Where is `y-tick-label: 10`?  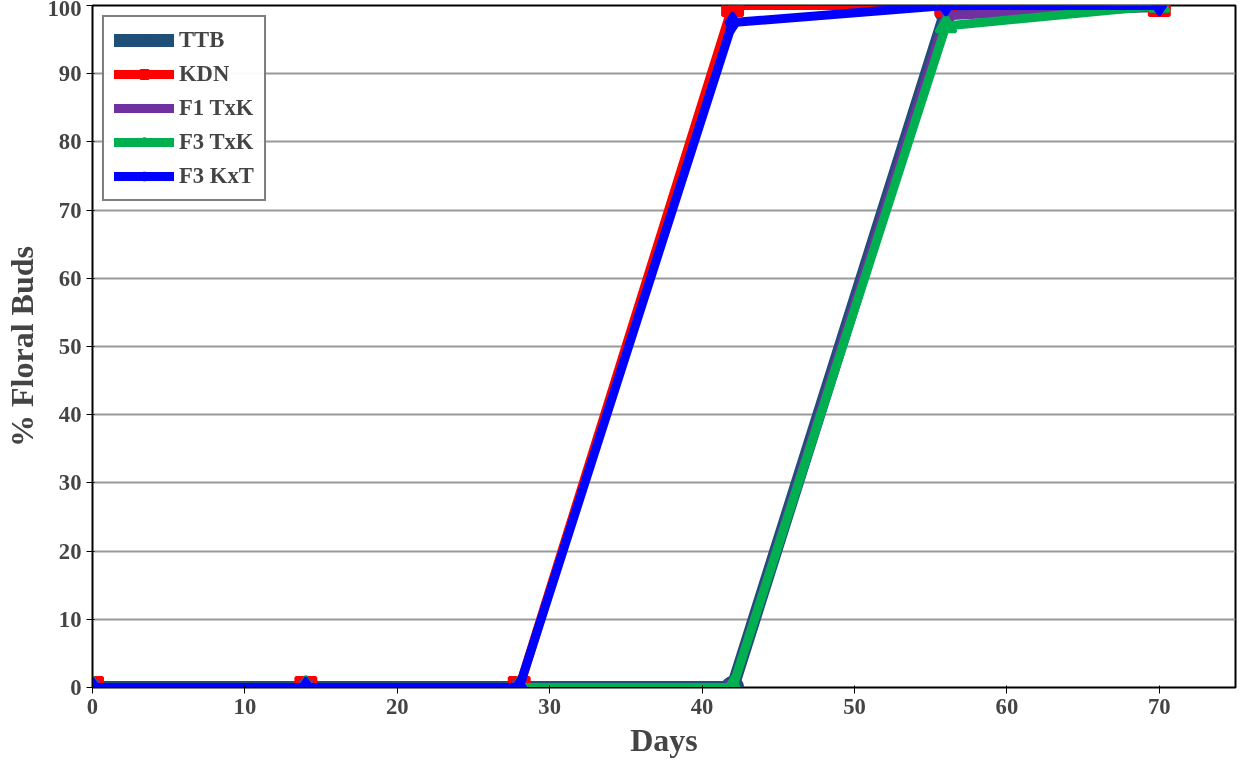 y-tick-label: 10 is located at coordinates (70, 619).